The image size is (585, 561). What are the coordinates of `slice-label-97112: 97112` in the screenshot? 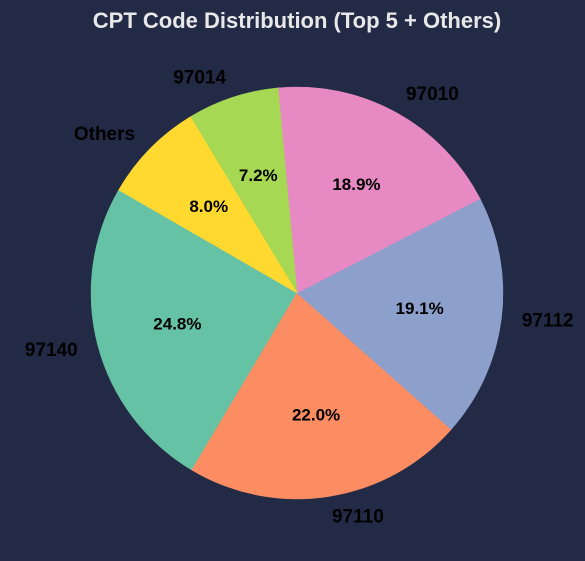 It's located at (548, 321).